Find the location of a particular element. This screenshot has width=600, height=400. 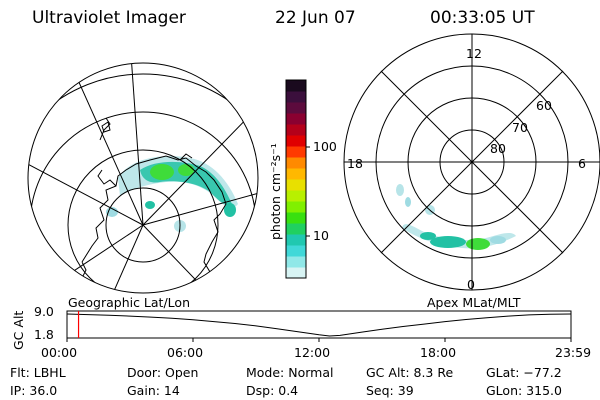

aurora-emission-polar is located at coordinates (456, 217).